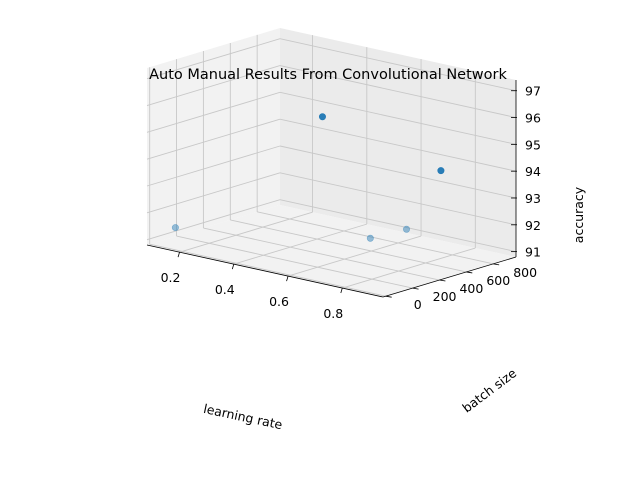 The height and width of the screenshot is (480, 640). Describe the element at coordinates (225, 289) in the screenshot. I see `x-tick-label: 0.4` at that location.